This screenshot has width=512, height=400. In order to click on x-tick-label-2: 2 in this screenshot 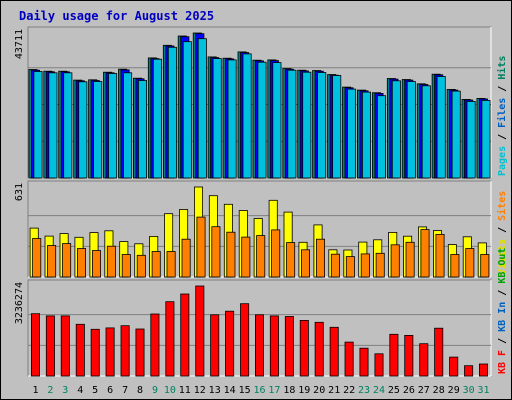, I will do `click(50, 390)`.